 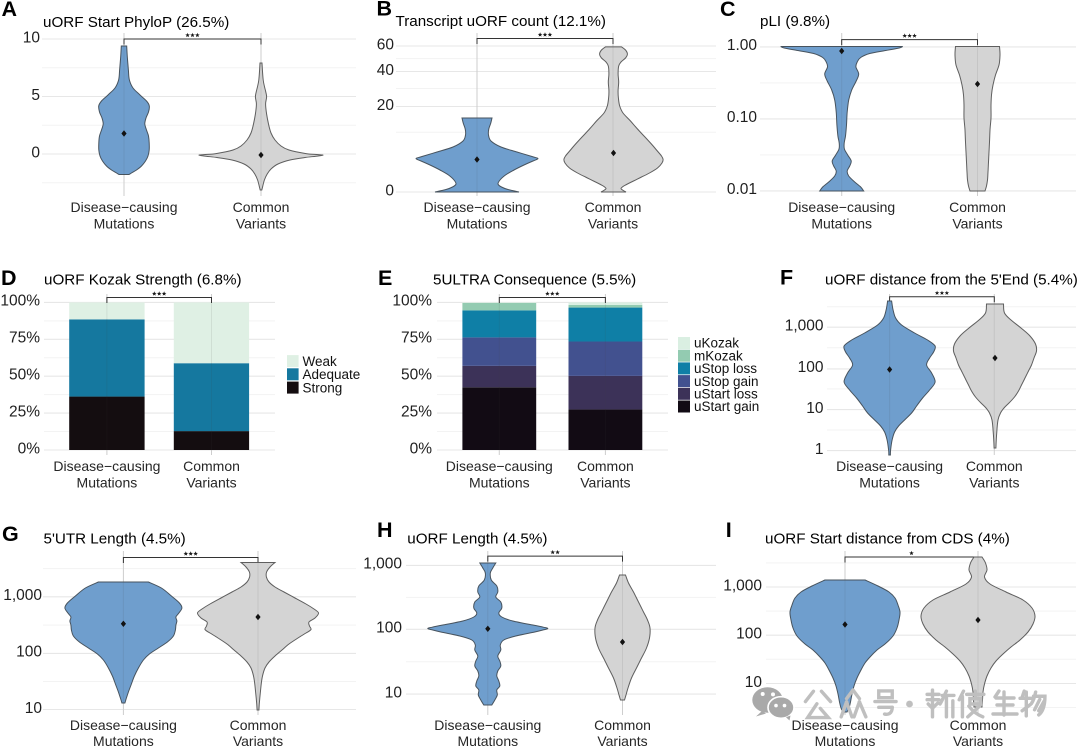 I want to click on svg-text: uORF Length (4.5%), so click(x=477, y=539).